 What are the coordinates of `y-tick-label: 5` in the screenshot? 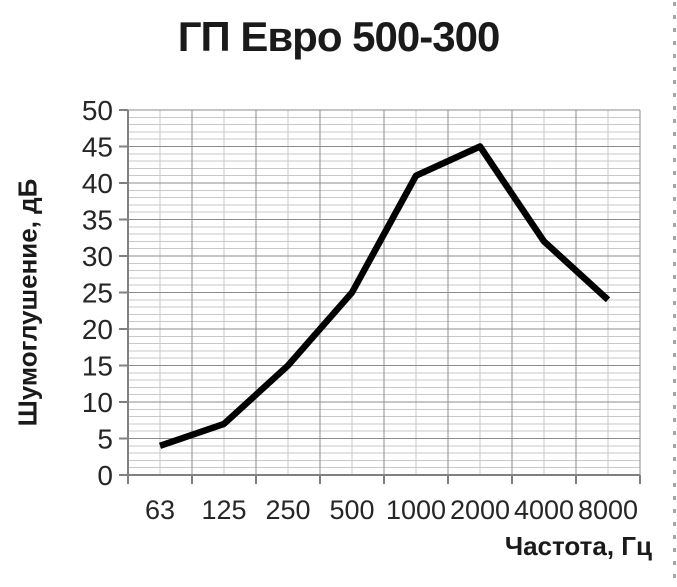 It's located at (105, 439).